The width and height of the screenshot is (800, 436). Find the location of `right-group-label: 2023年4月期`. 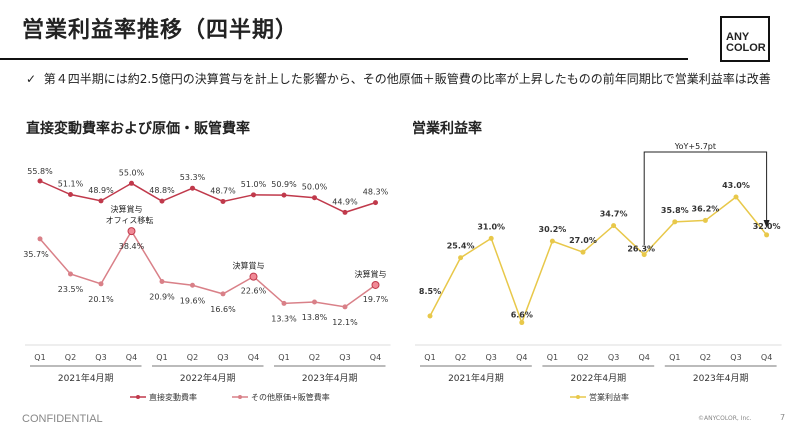

right-group-label: 2023年4月期 is located at coordinates (721, 378).